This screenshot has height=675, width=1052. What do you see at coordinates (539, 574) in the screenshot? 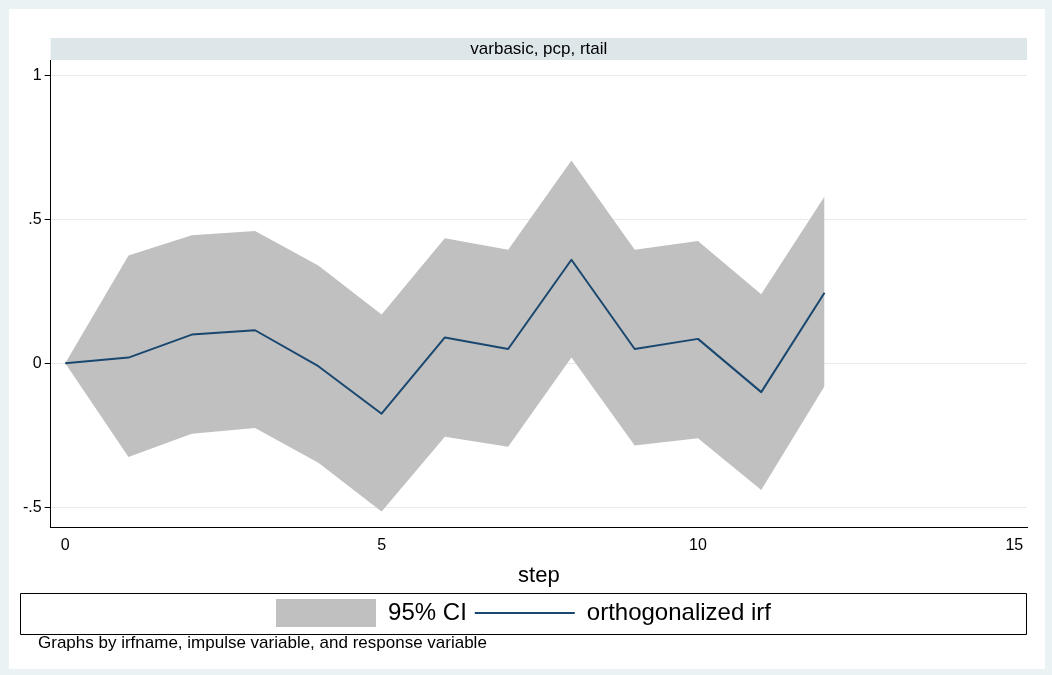
I see `x-axis-title: step` at bounding box center [539, 574].